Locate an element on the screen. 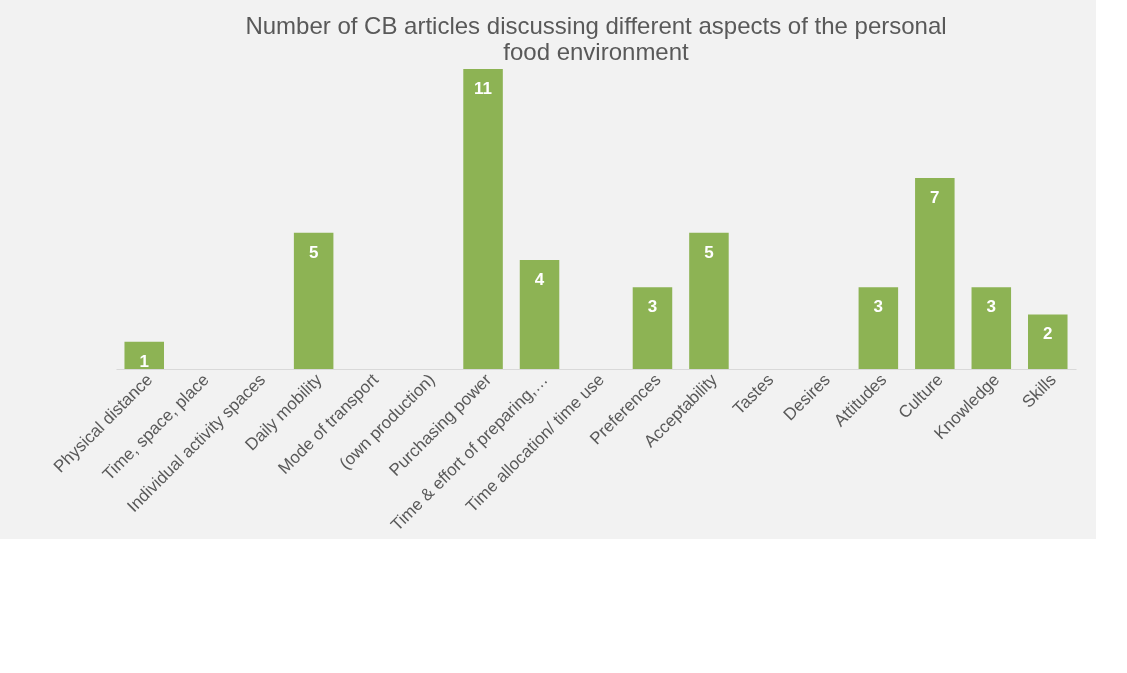 This screenshot has height=673, width=1127. chart-title: Number of CB articles discussing different aspects of the personal food environment is located at coordinates (596, 38).